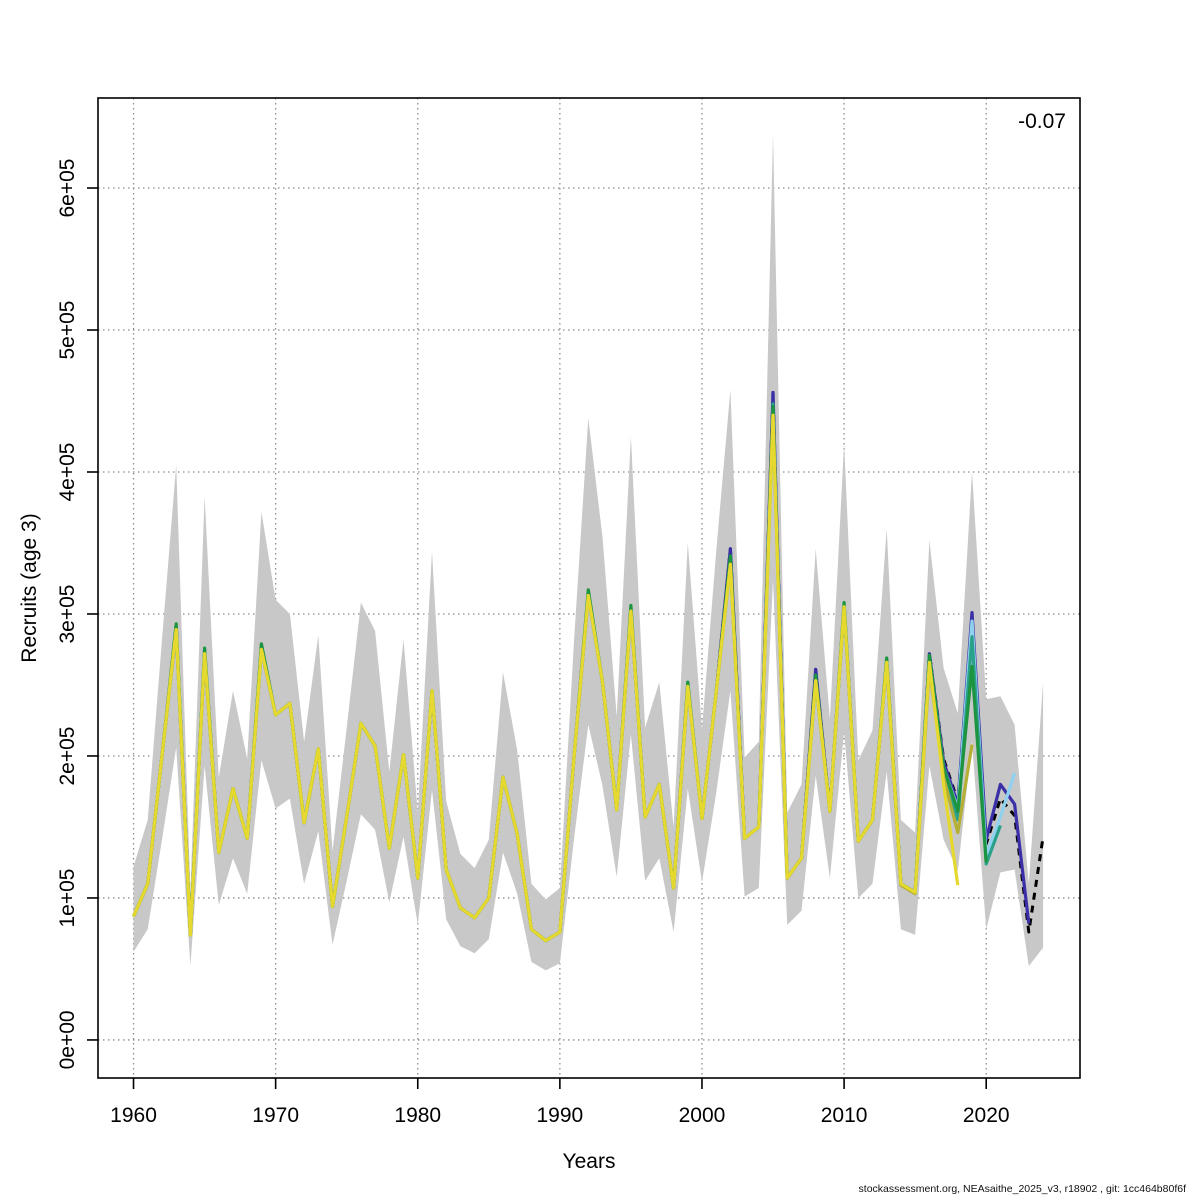 Image resolution: width=1200 pixels, height=1200 pixels. What do you see at coordinates (560, 1115) in the screenshot?
I see `x-tick-label-1990: 1990` at bounding box center [560, 1115].